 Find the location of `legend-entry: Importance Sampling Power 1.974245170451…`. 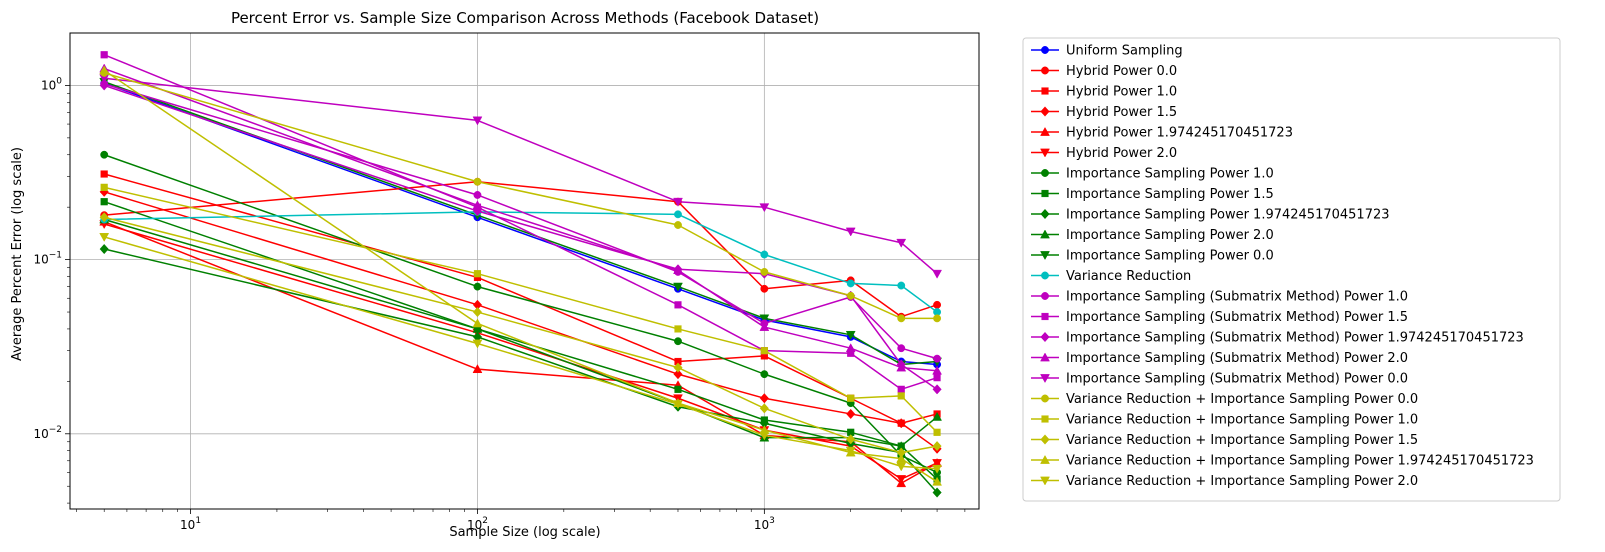

legend-entry: Importance Sampling Power 1.974245170451… is located at coordinates (1210, 215).